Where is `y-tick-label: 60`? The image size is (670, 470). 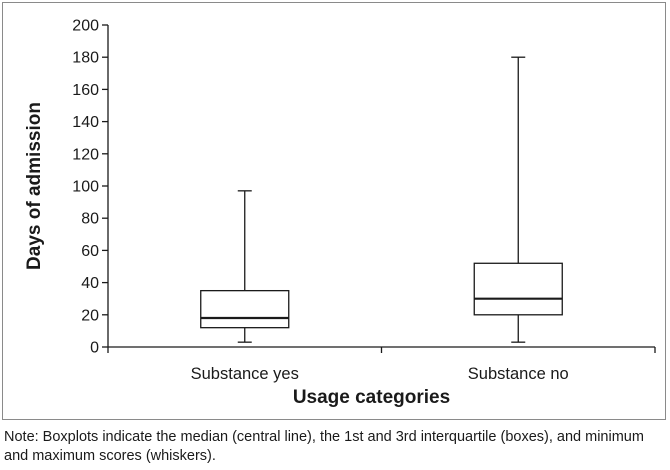
y-tick-label: 60 is located at coordinates (90, 251).